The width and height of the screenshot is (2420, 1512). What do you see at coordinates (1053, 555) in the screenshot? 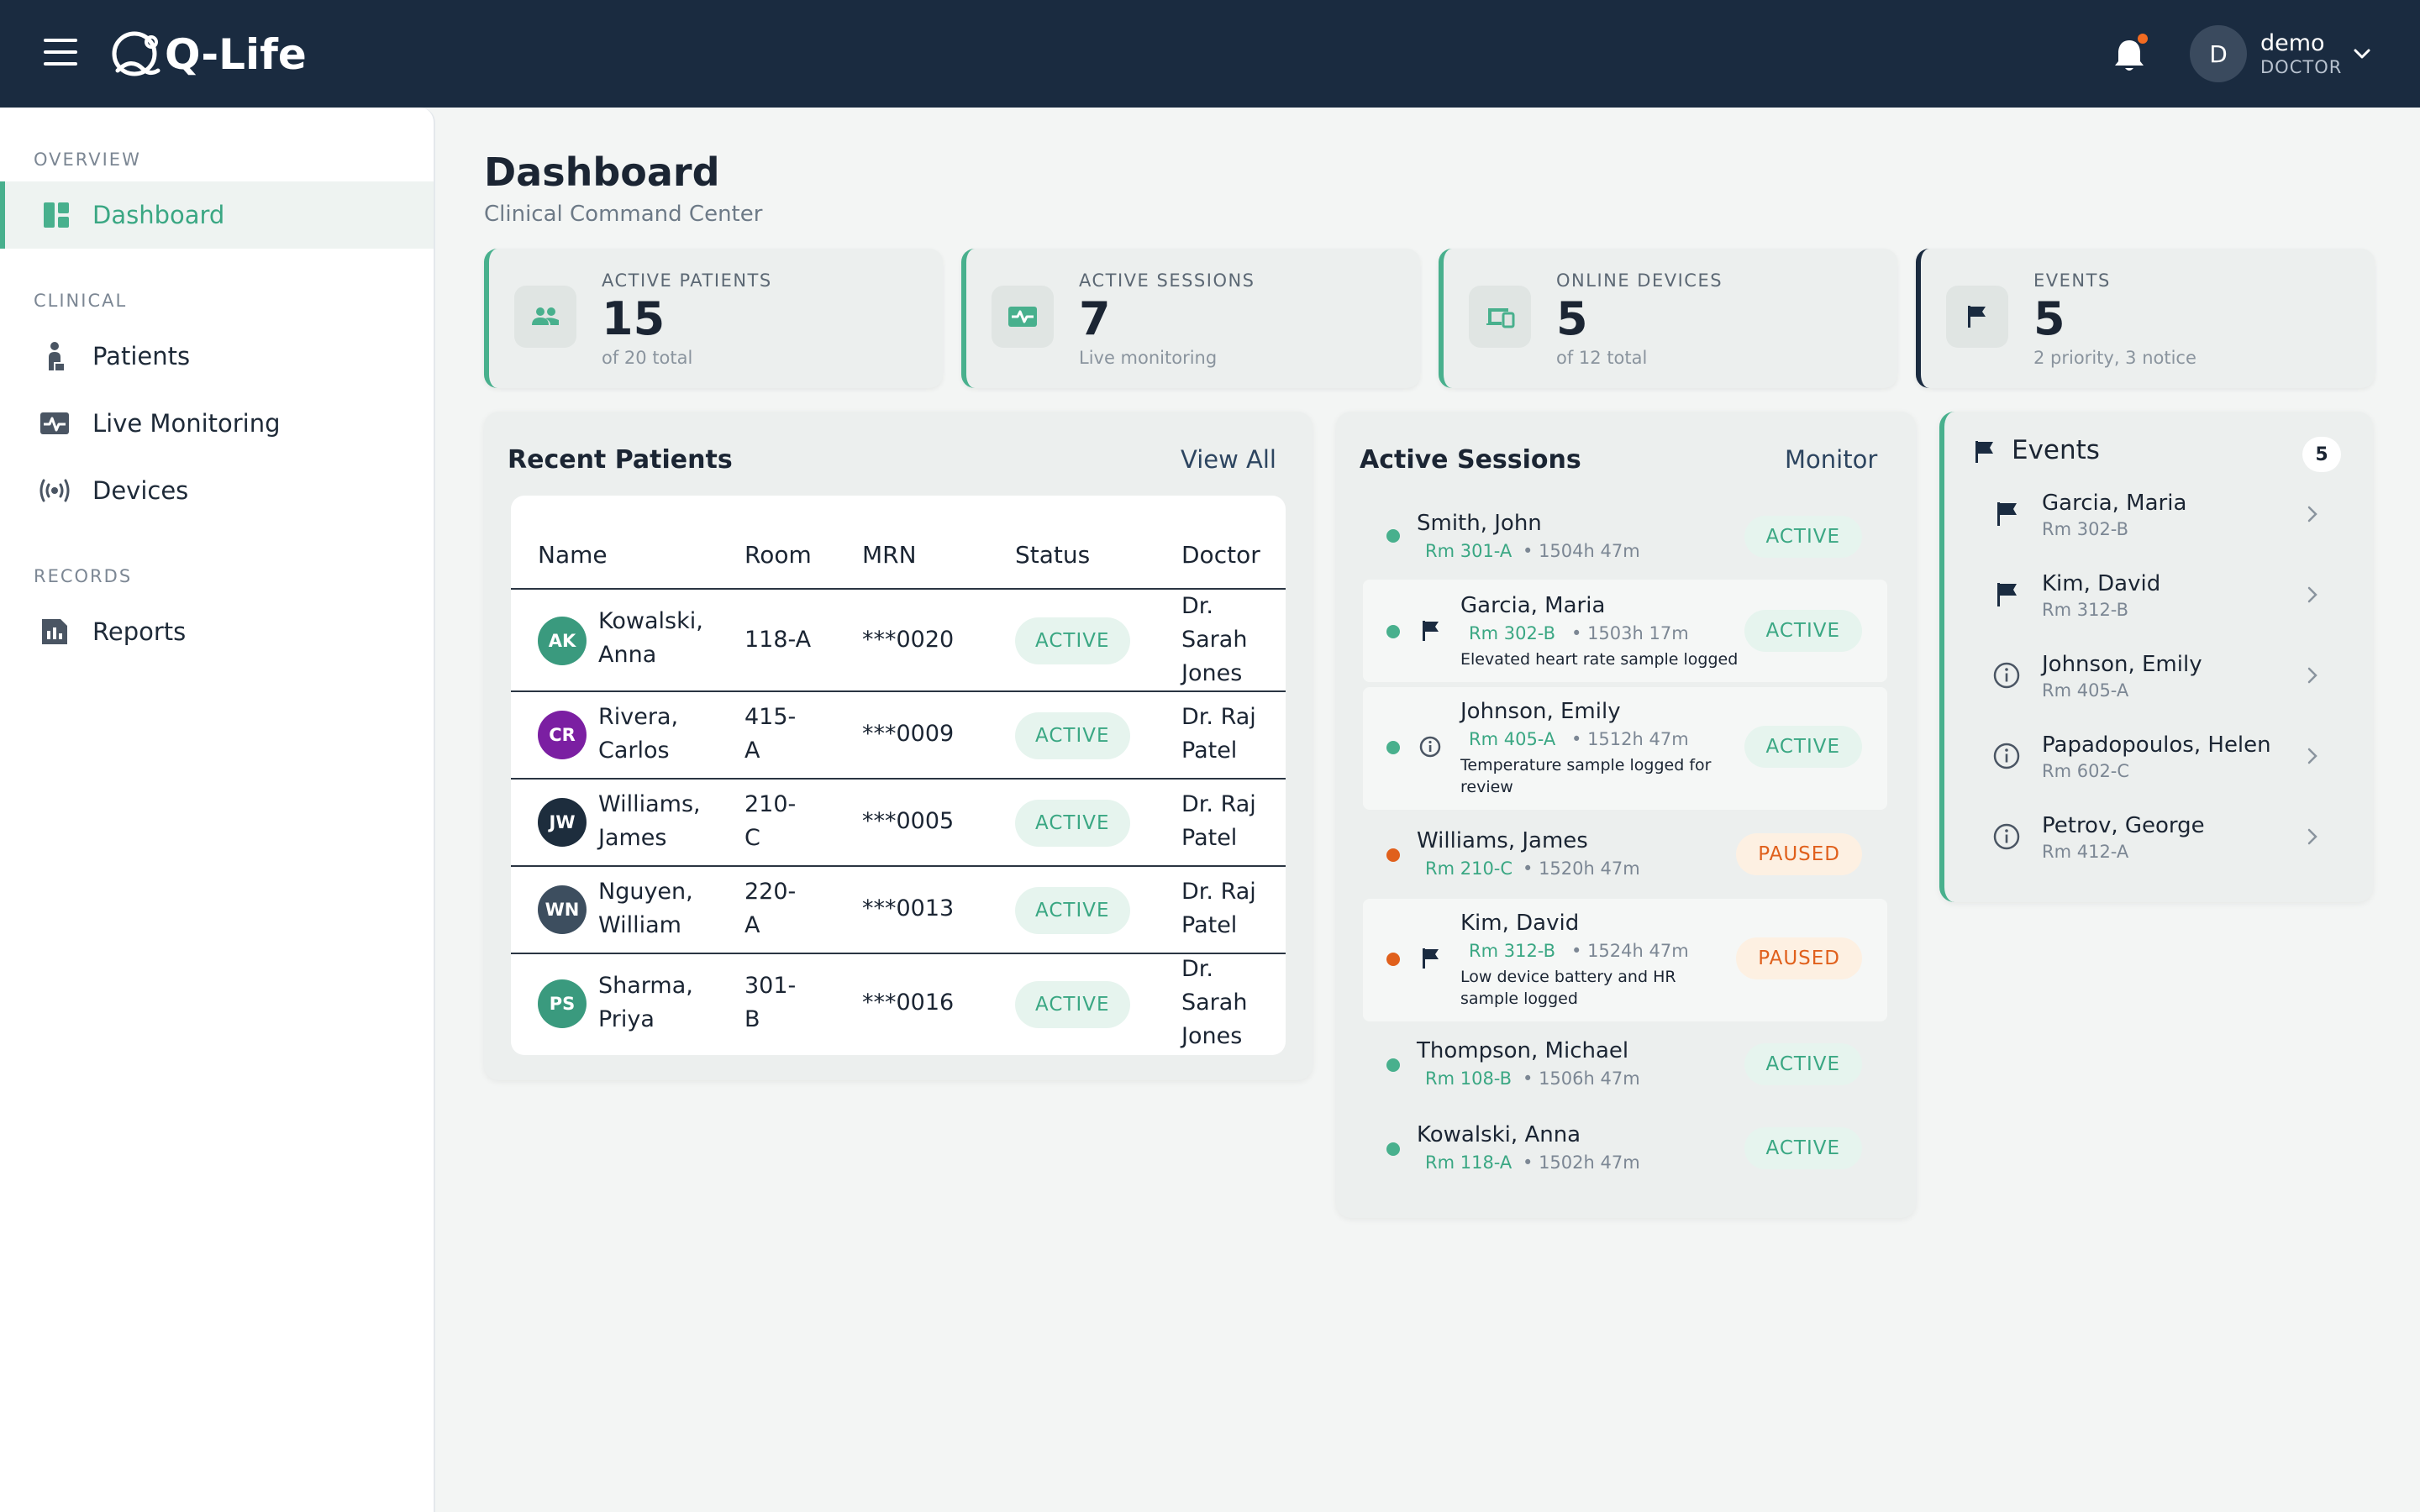
I see `column-header: Status` at bounding box center [1053, 555].